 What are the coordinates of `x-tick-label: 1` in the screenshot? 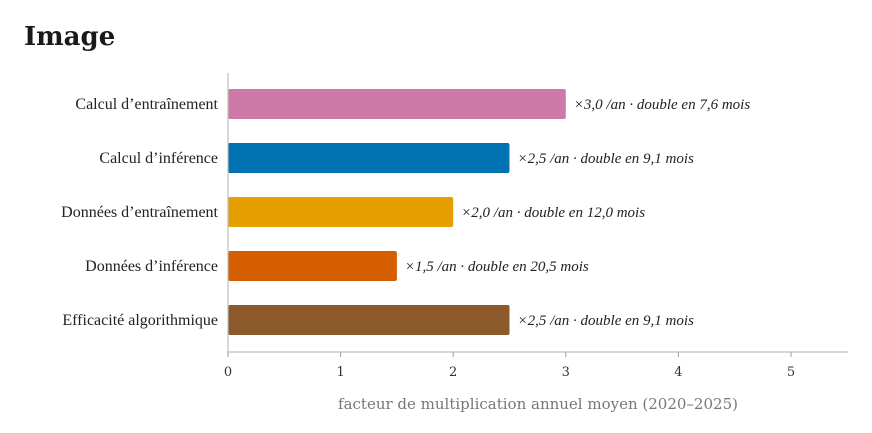 It's located at (340, 372).